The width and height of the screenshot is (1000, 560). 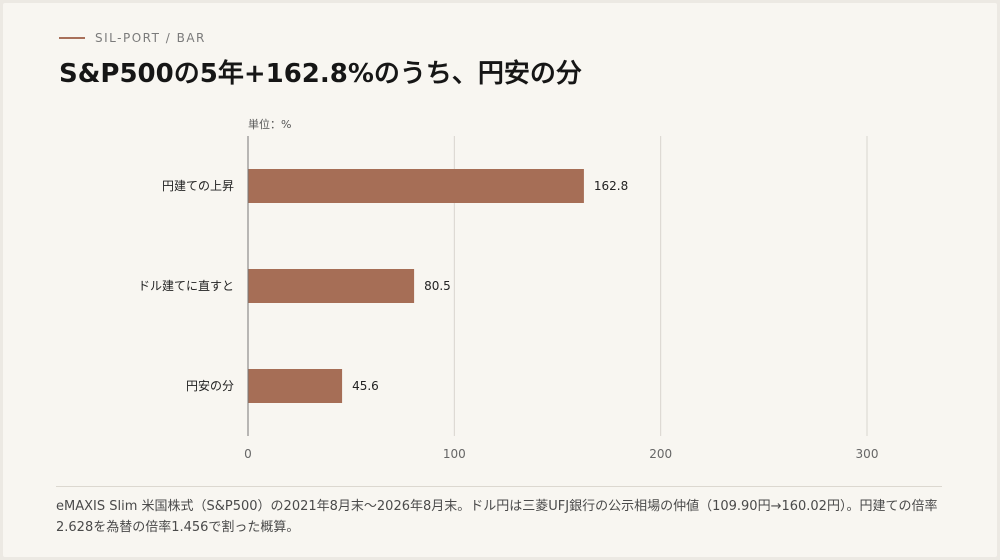 What do you see at coordinates (269, 124) in the screenshot?
I see `unit-label: 単位：%` at bounding box center [269, 124].